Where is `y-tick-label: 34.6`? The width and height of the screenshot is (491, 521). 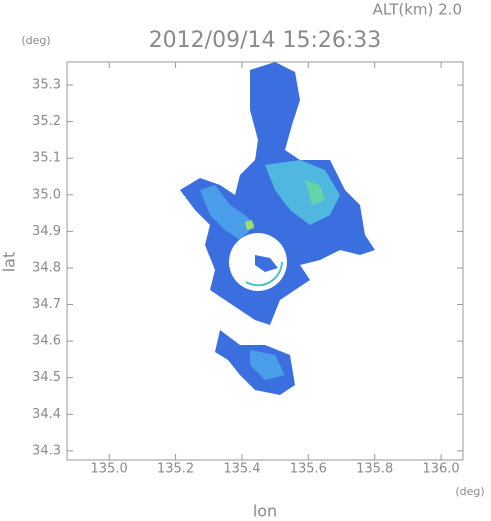
y-tick-label: 34.6 is located at coordinates (46, 341).